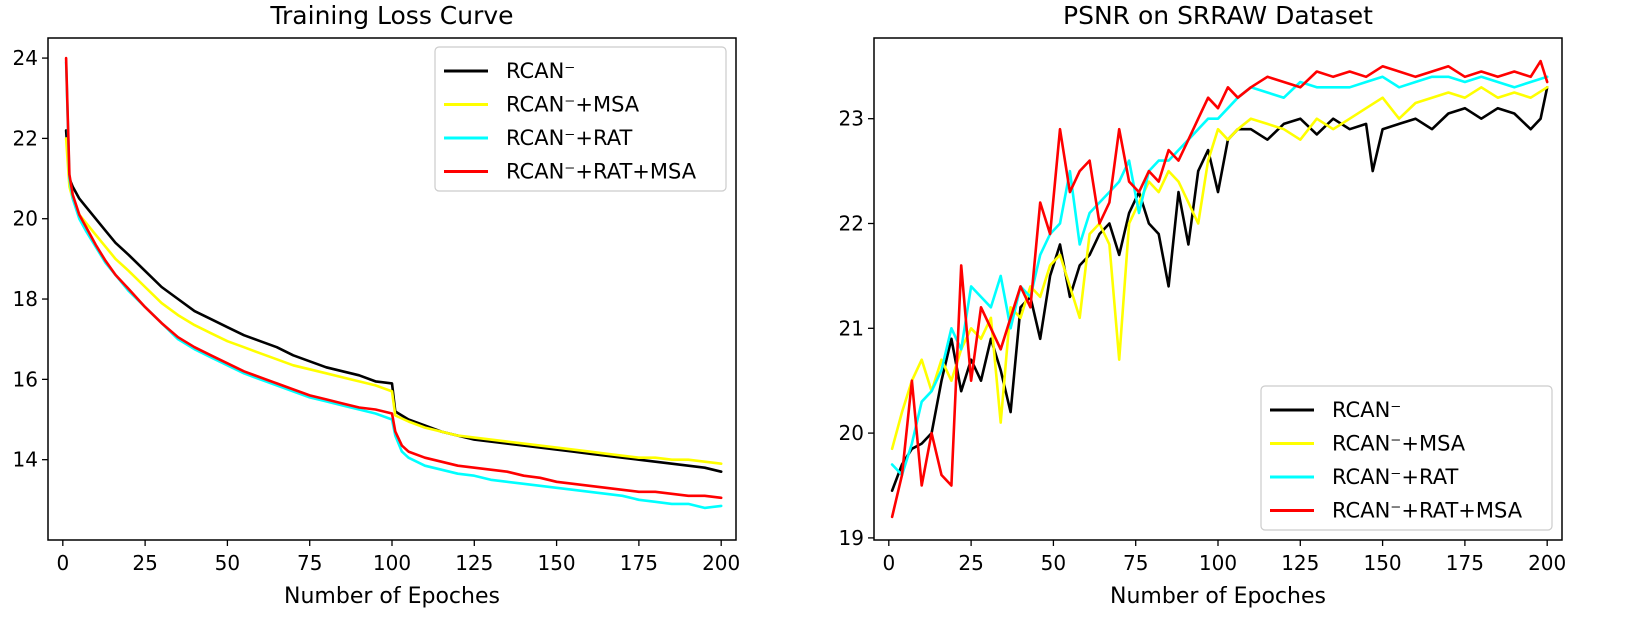  I want to click on y-tick-label: 19, so click(851, 538).